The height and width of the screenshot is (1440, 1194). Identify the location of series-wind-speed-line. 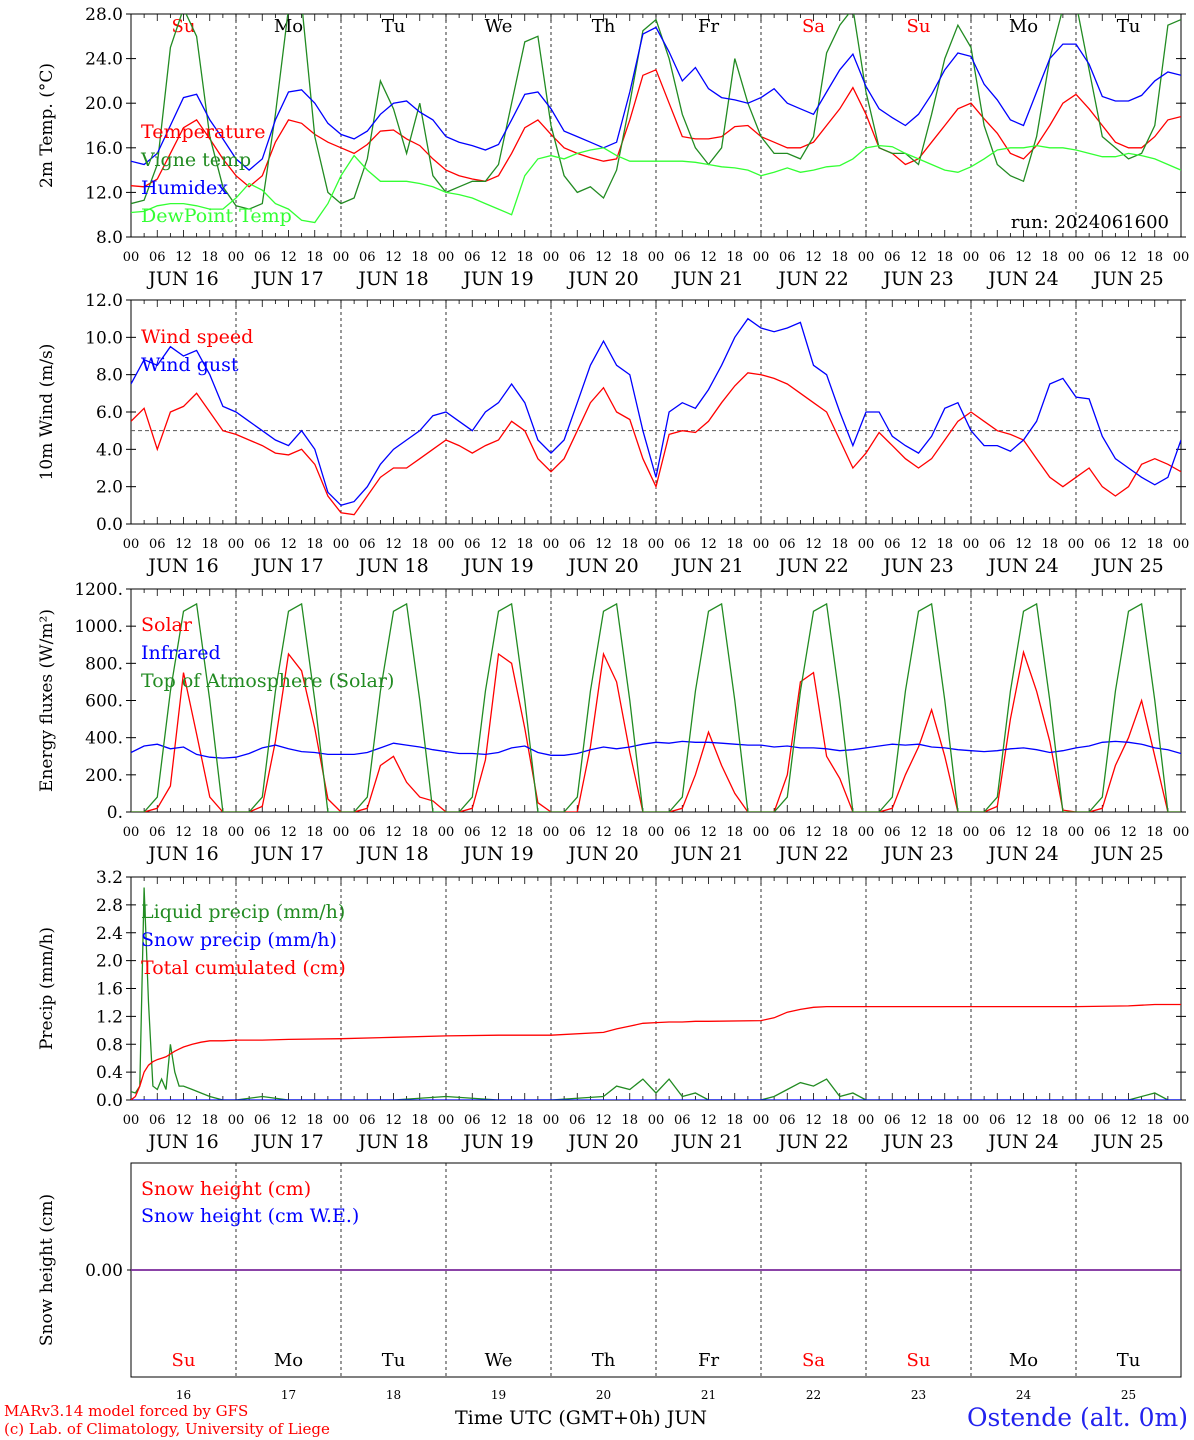
(656, 444).